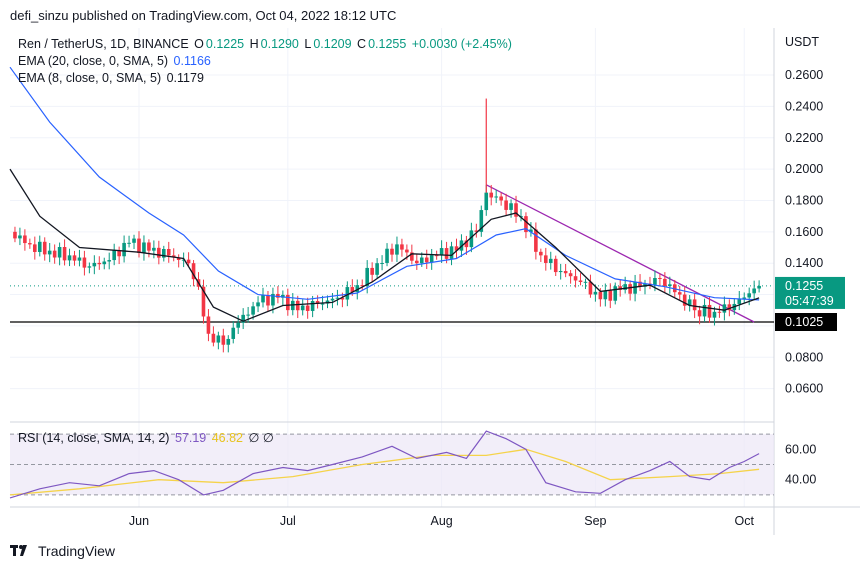  I want to click on price-tick-label: 0.0800, so click(804, 357).